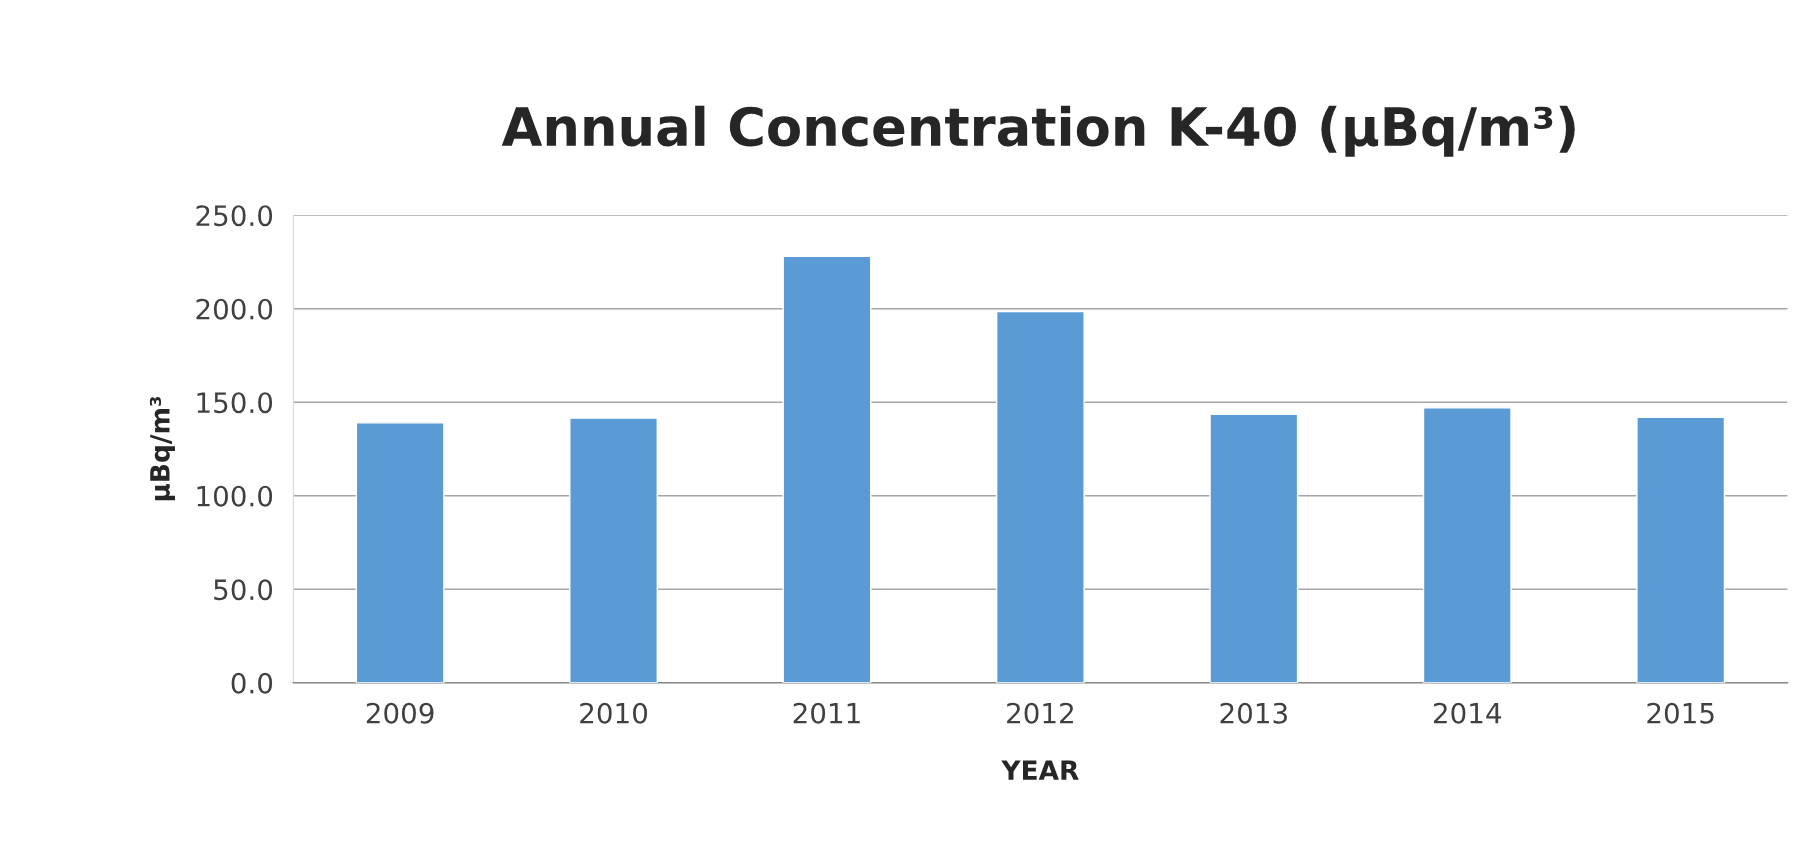 The height and width of the screenshot is (861, 1800). I want to click on x-tick-label: 2012, so click(1040, 713).